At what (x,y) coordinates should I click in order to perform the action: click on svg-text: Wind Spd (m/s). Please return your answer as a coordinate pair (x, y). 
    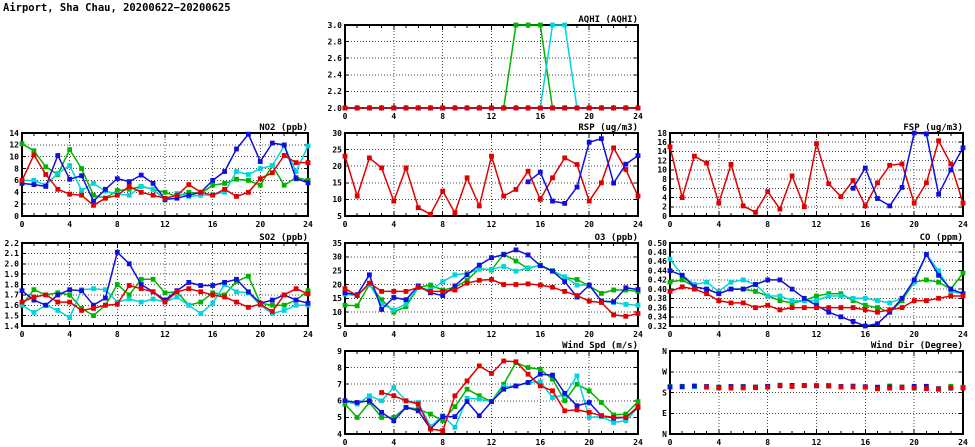
    Looking at the image, I should click on (600, 345).